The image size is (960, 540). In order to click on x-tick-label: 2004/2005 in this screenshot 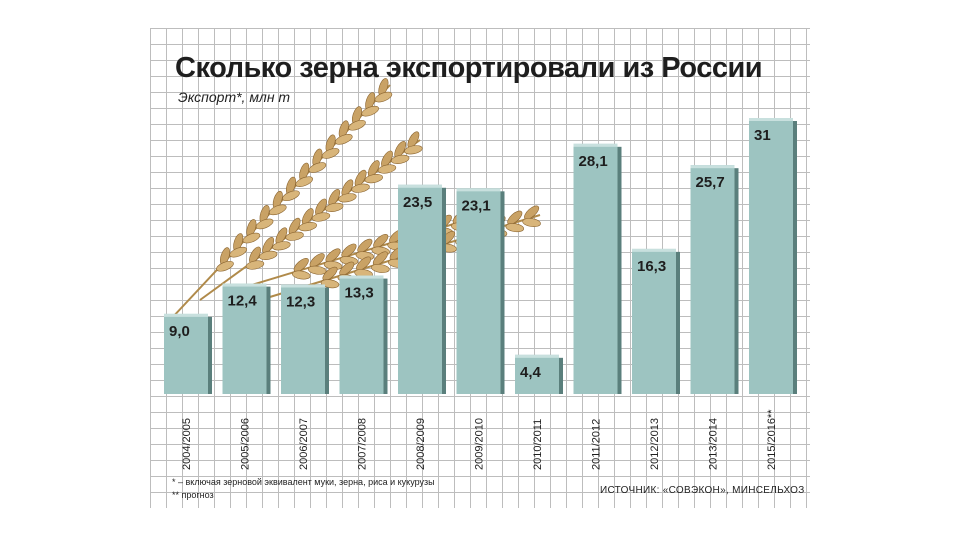, I will do `click(187, 444)`.